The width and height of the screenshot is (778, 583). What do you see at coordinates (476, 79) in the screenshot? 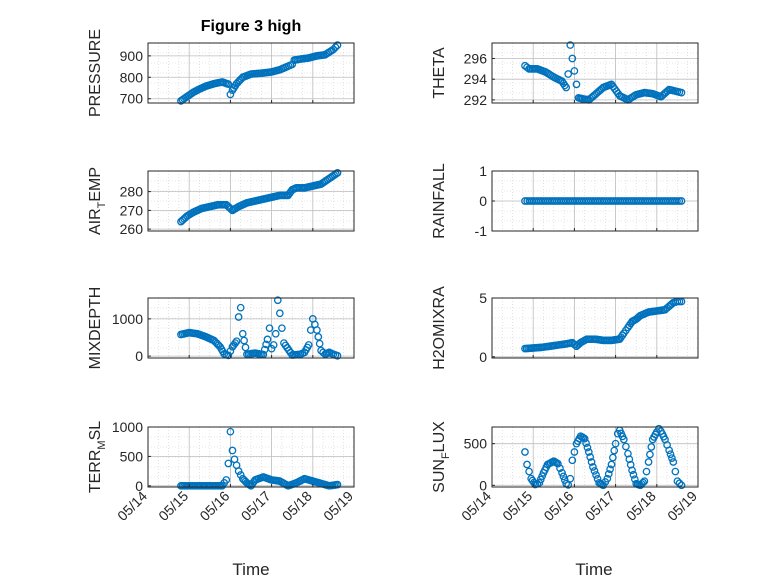
I see `y-tick-label: 294` at bounding box center [476, 79].